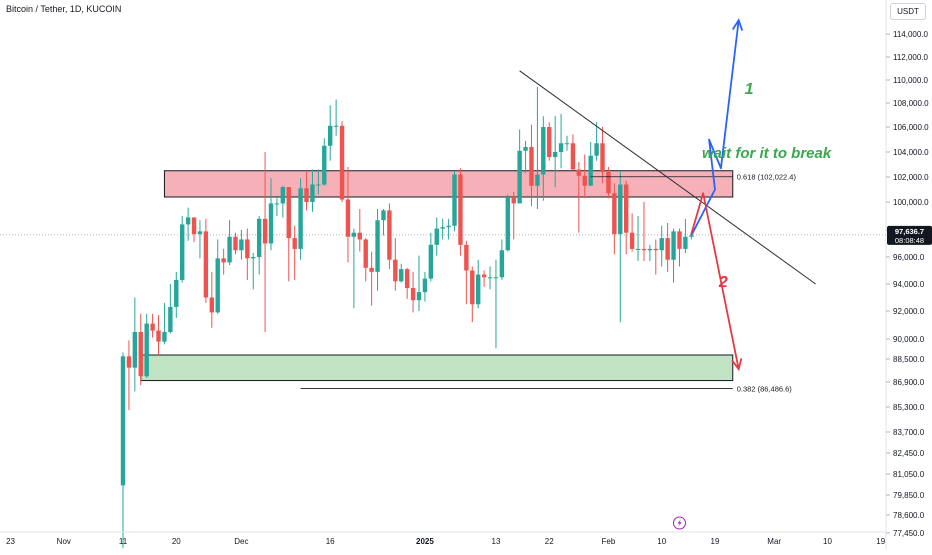 The height and width of the screenshot is (555, 932). What do you see at coordinates (437, 368) in the screenshot?
I see `support-zone` at bounding box center [437, 368].